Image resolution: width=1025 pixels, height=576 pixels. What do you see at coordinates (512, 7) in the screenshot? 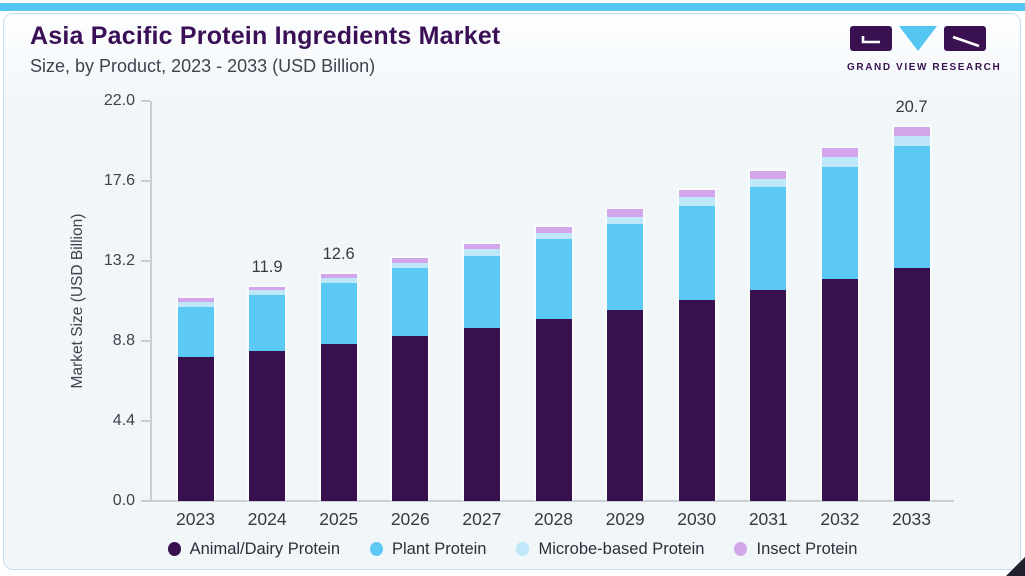
I see `top-accent-bar` at bounding box center [512, 7].